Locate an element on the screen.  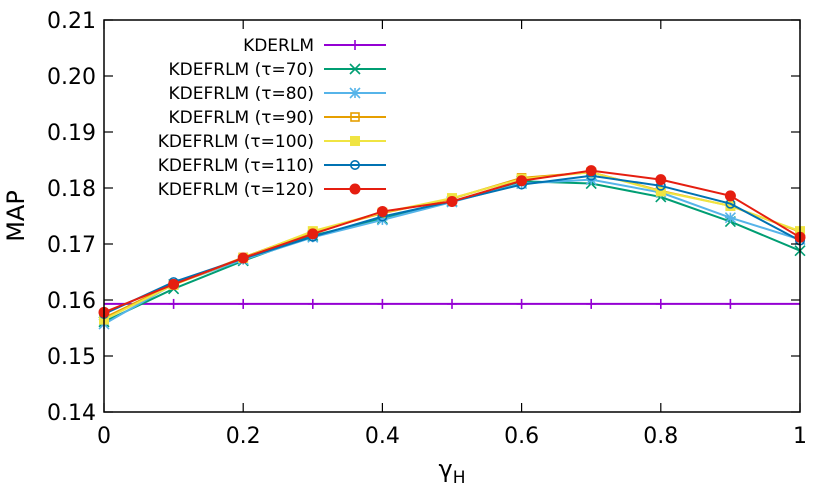
x-tick-label: 0.4 is located at coordinates (382, 436).